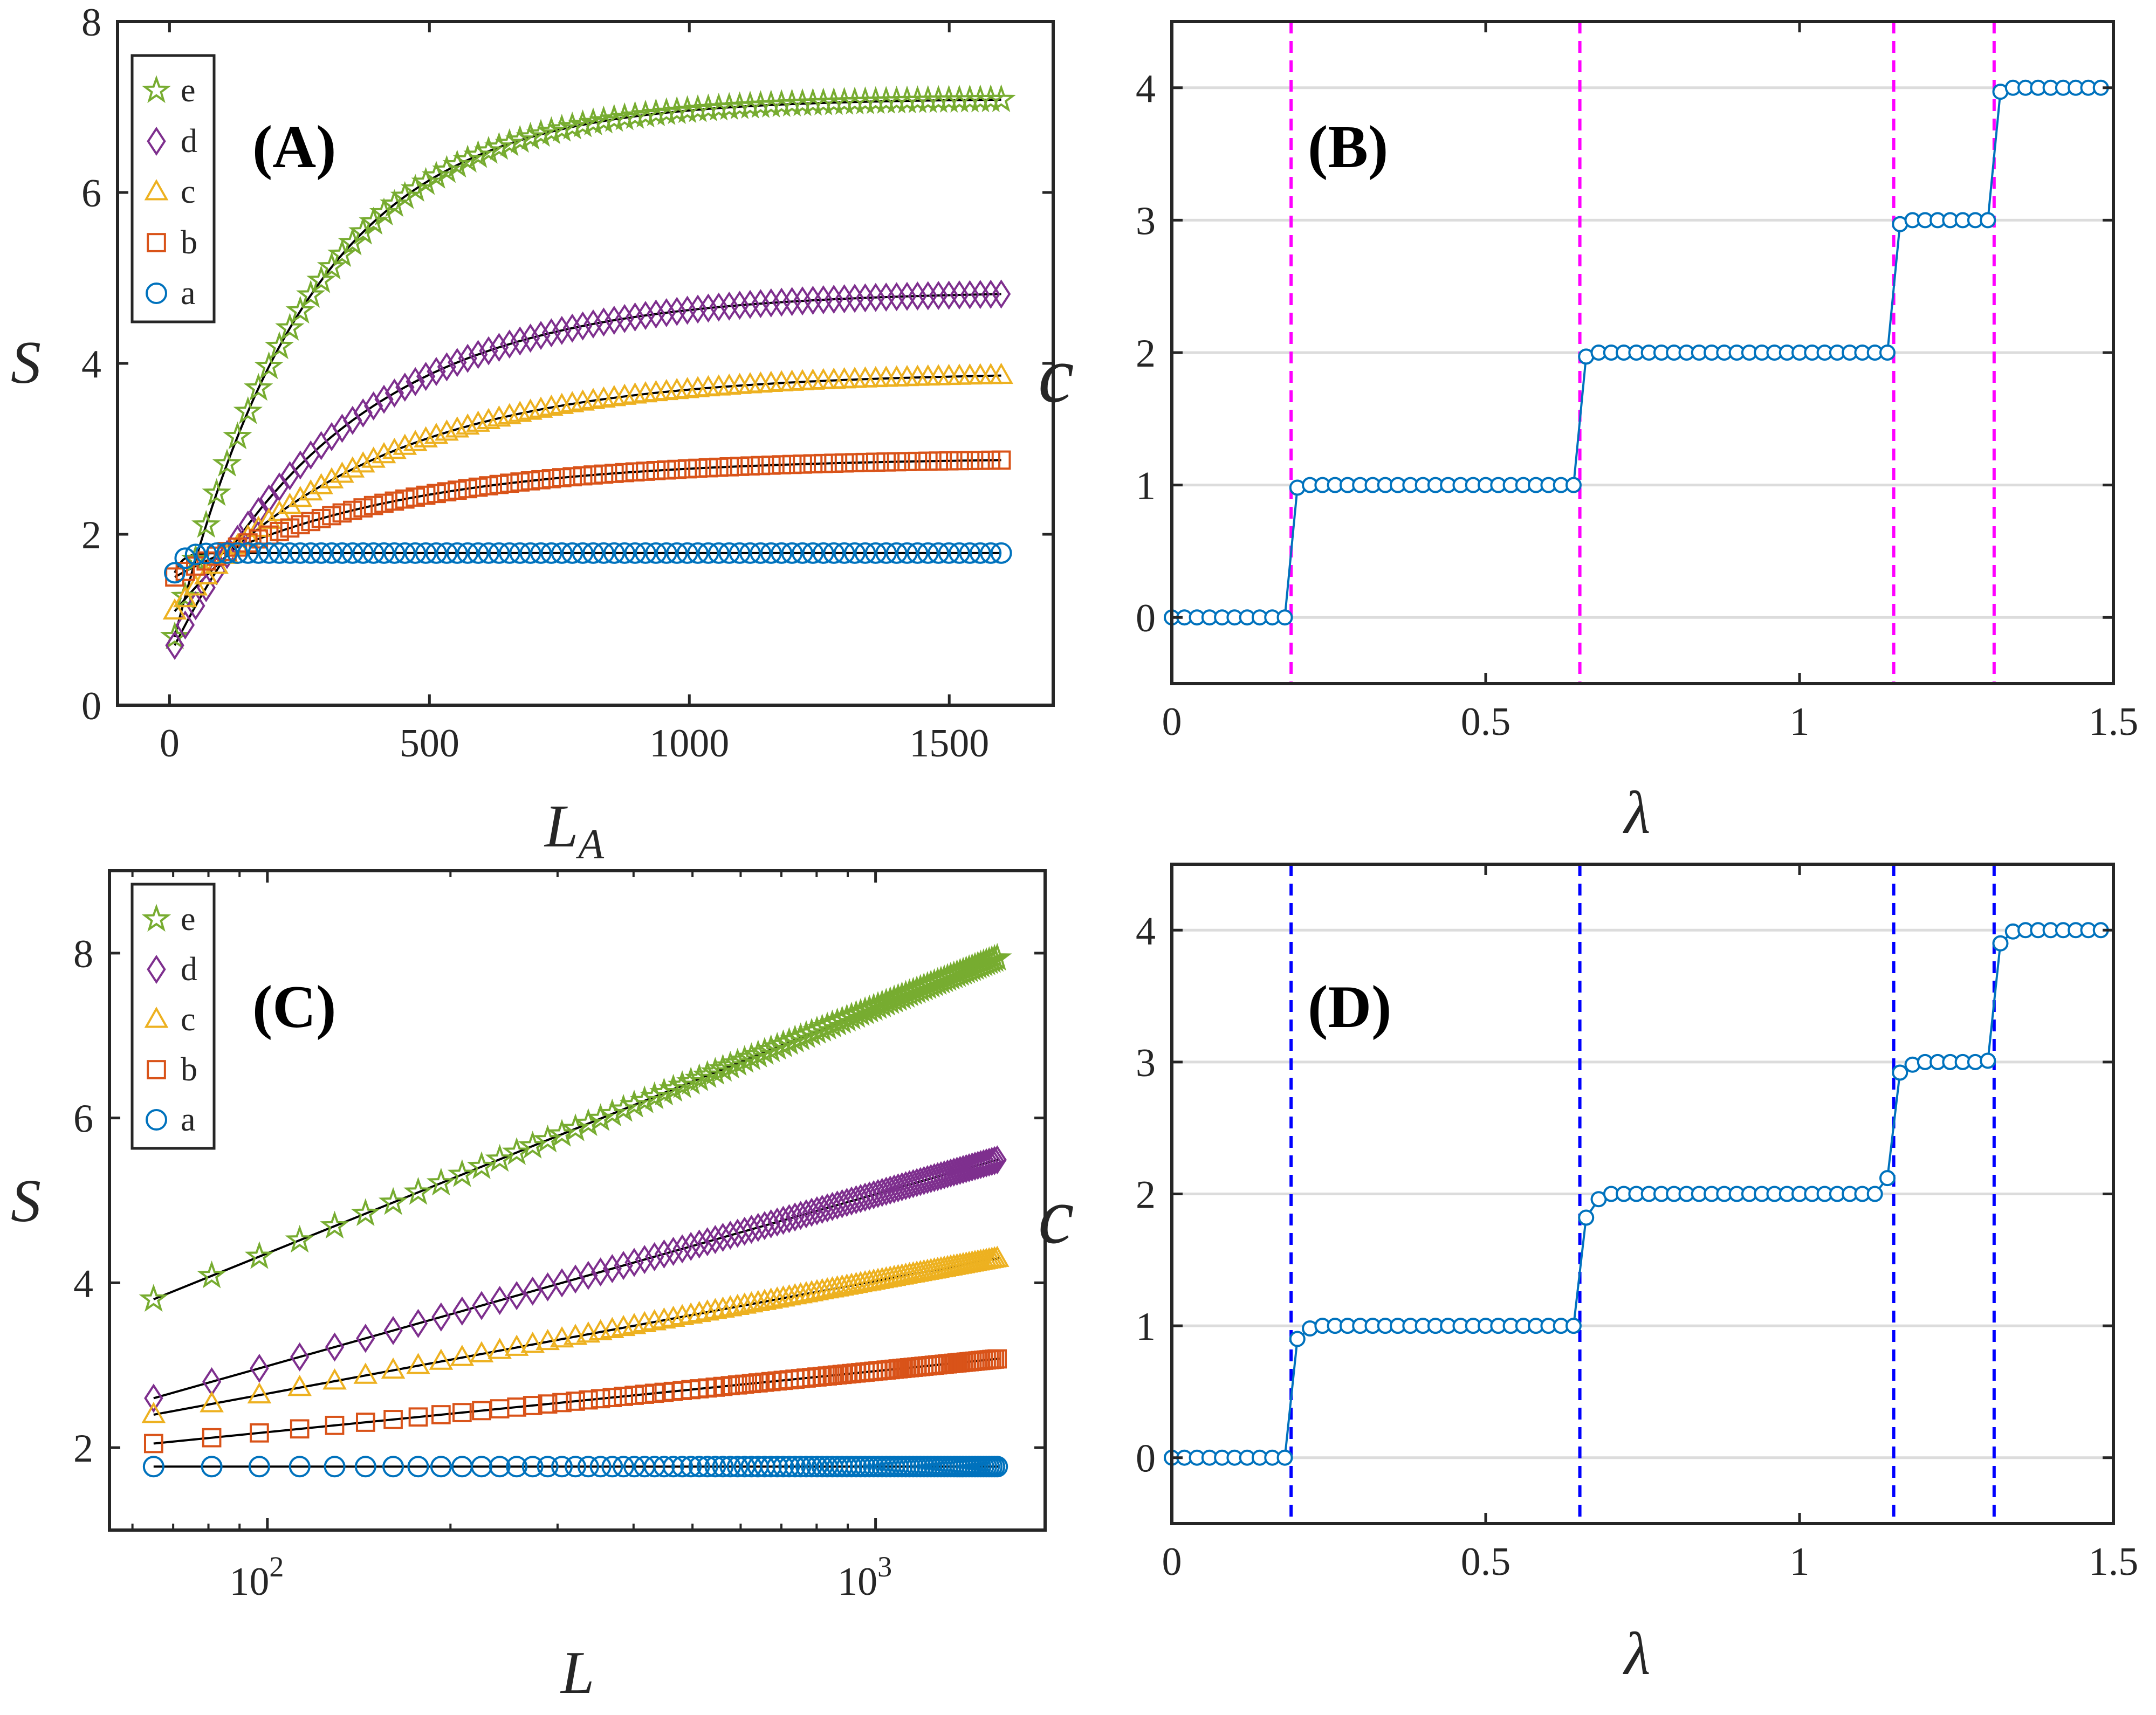 The height and width of the screenshot is (1715, 2156). What do you see at coordinates (1888, 1178) in the screenshot?
I see `series-point` at bounding box center [1888, 1178].